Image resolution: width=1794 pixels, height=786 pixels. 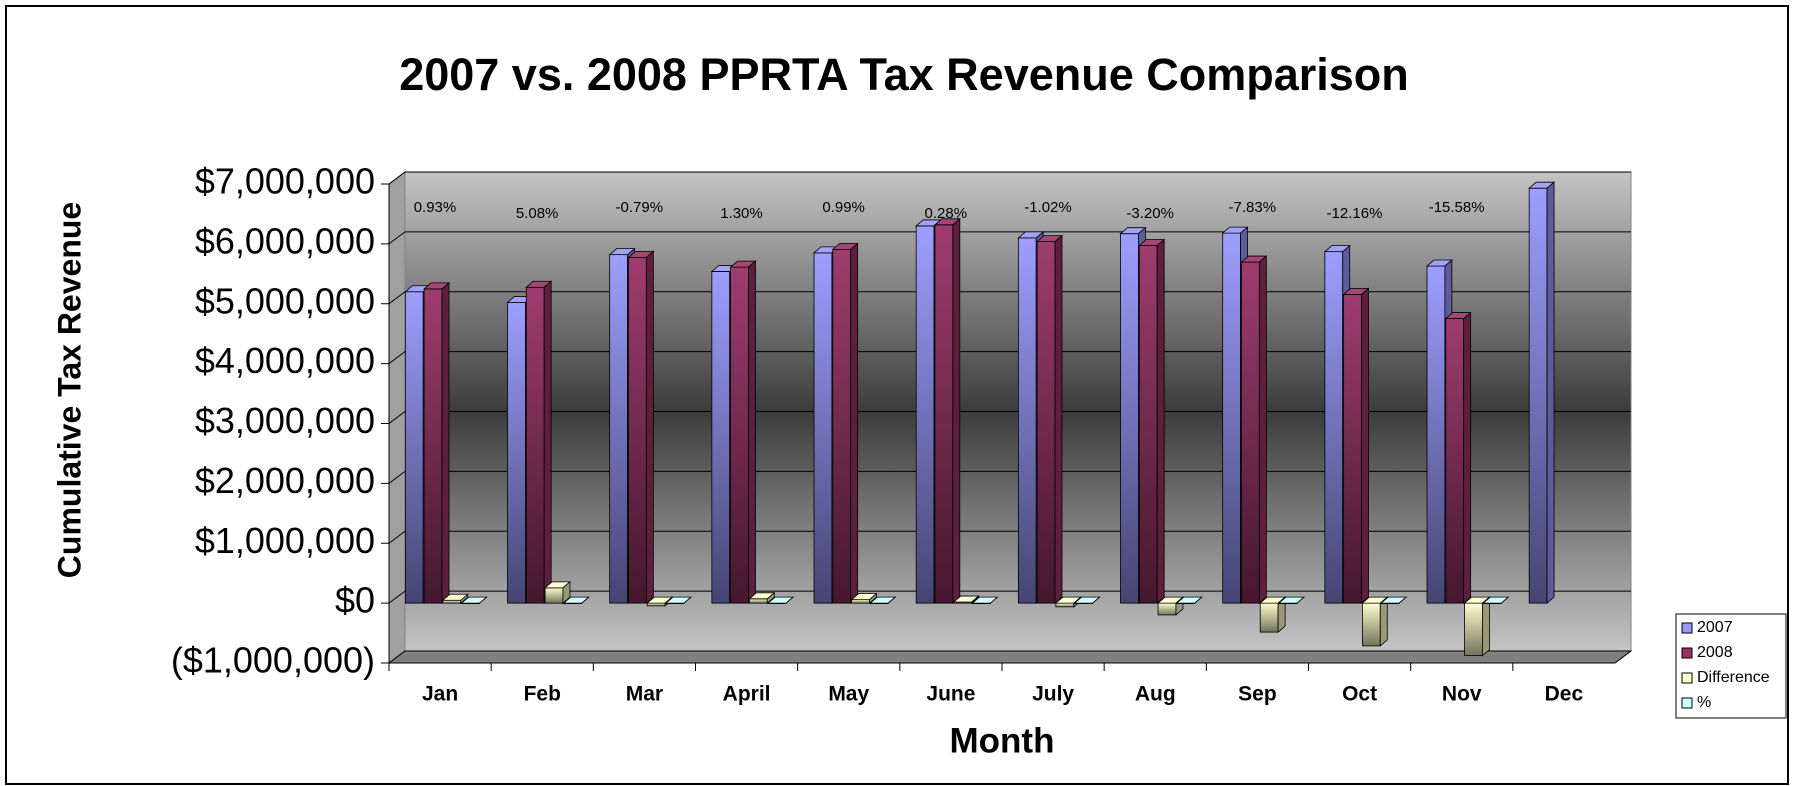 What do you see at coordinates (640, 207) in the screenshot?
I see `data-label: -0.79%` at bounding box center [640, 207].